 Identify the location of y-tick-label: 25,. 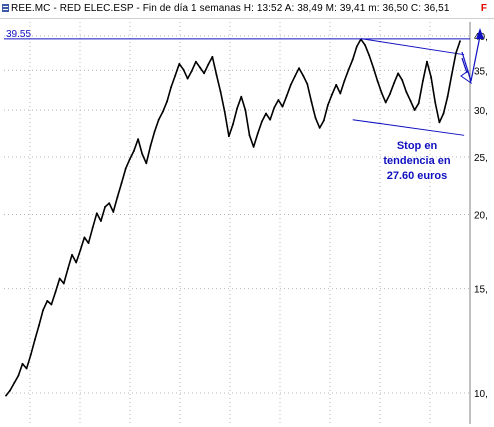
(481, 158).